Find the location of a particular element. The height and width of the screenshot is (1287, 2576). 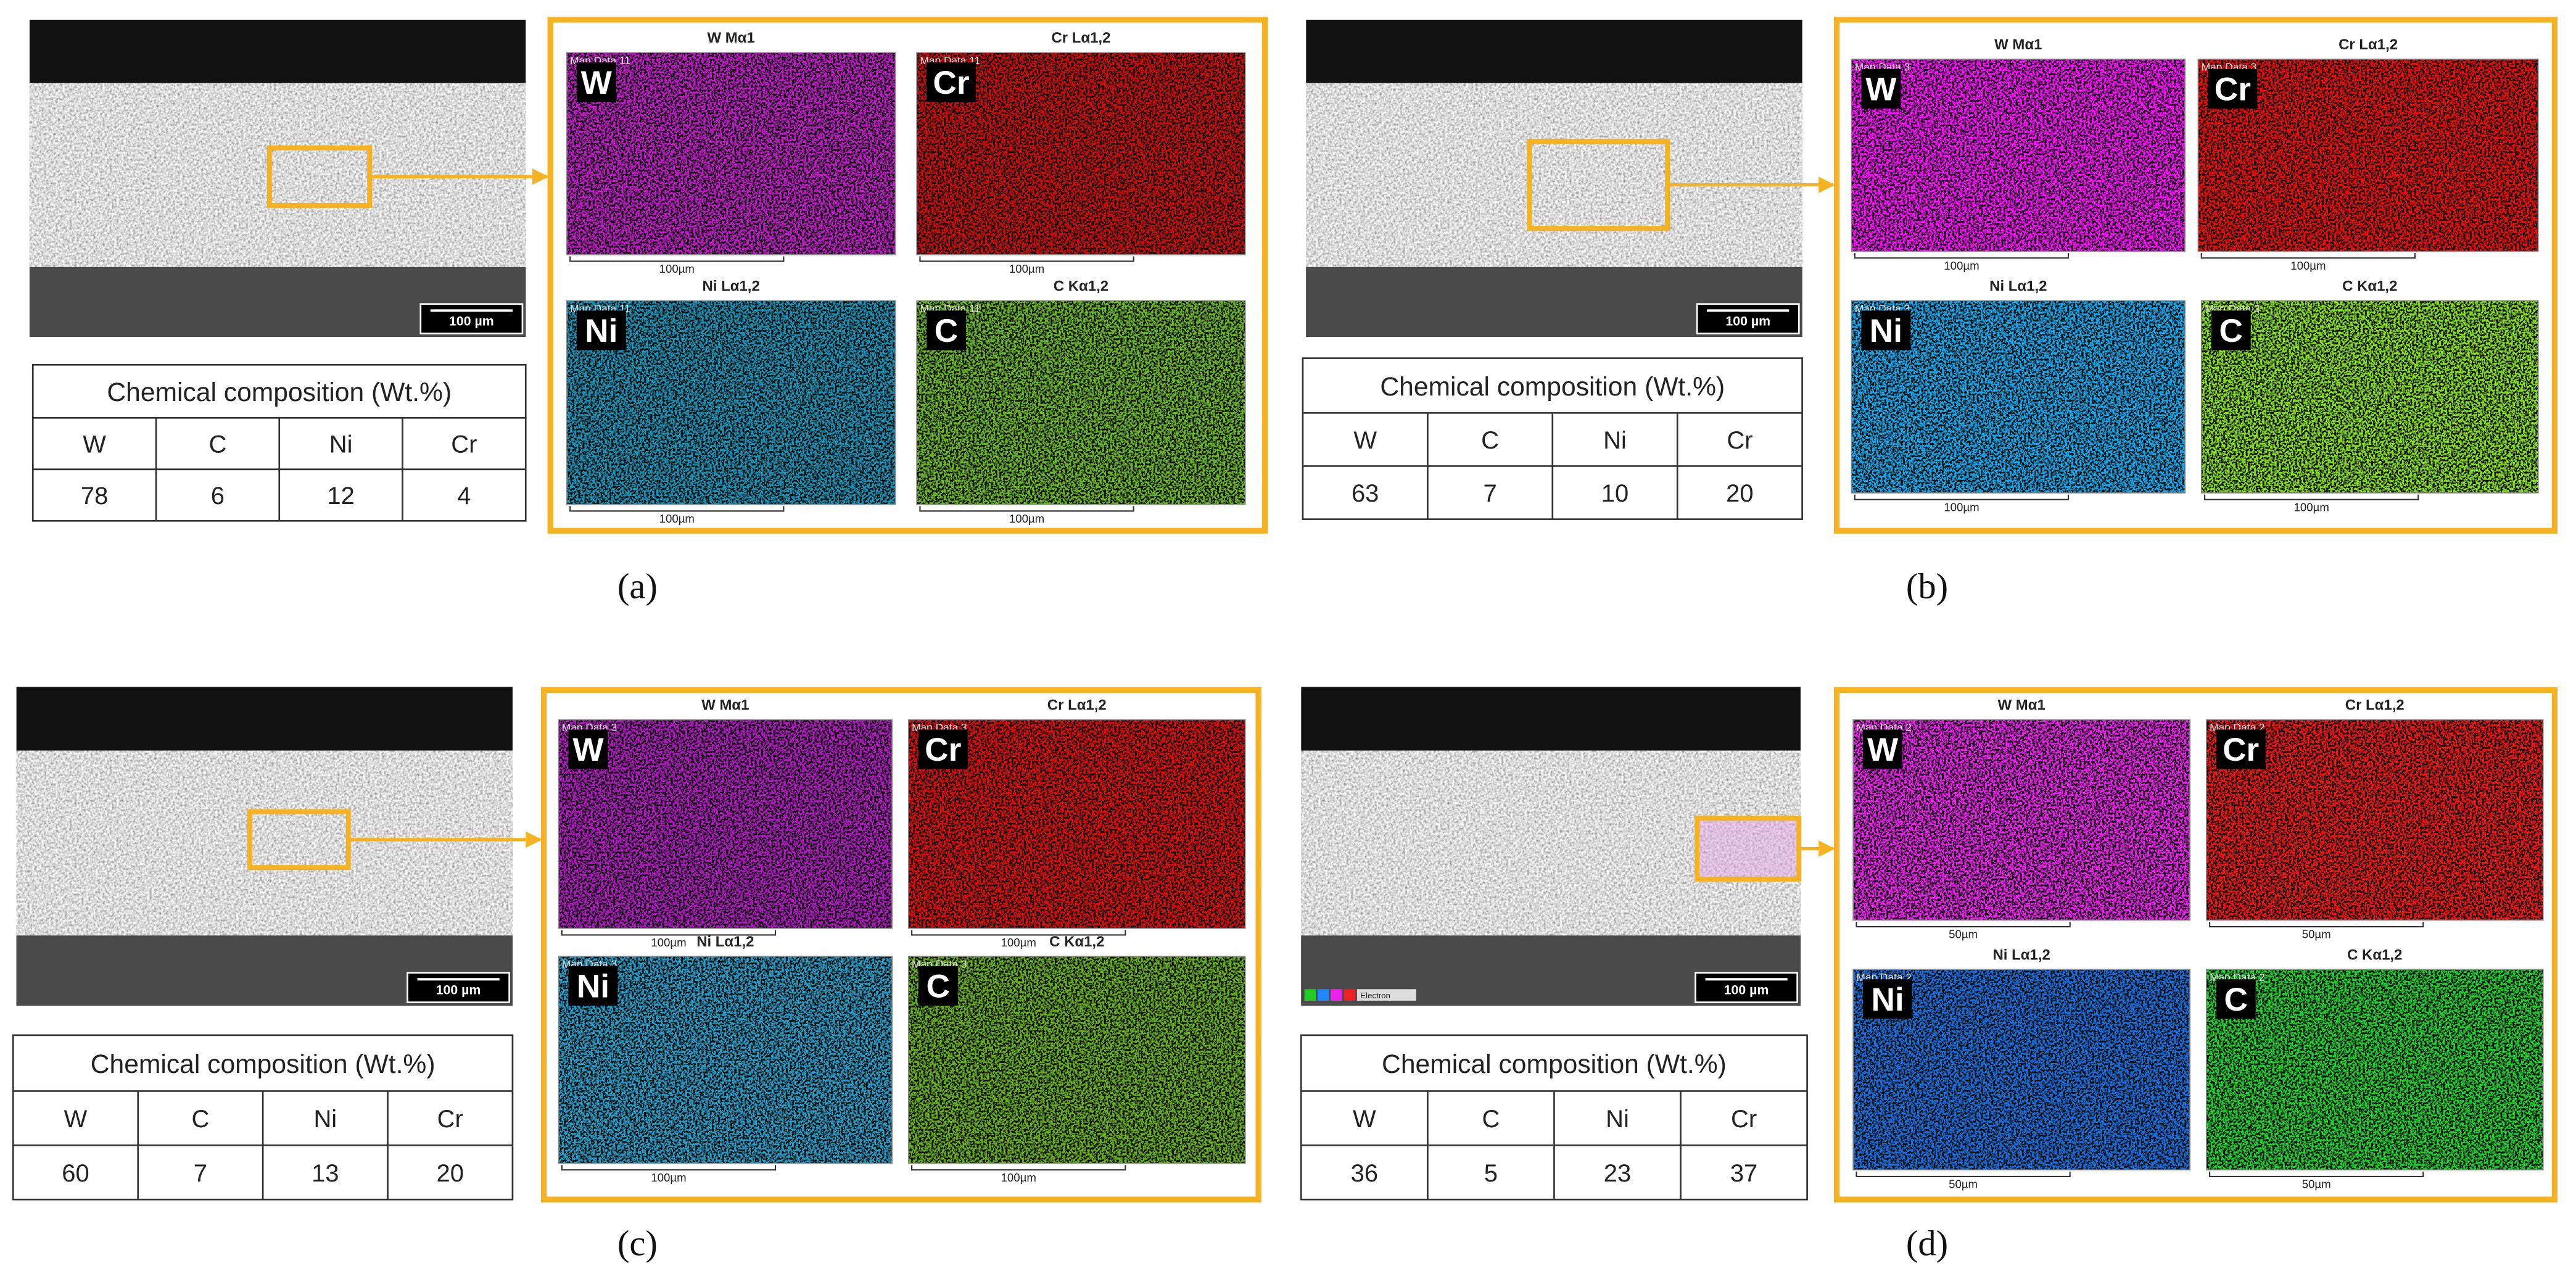

legend-label: Electron is located at coordinates (1375, 995).